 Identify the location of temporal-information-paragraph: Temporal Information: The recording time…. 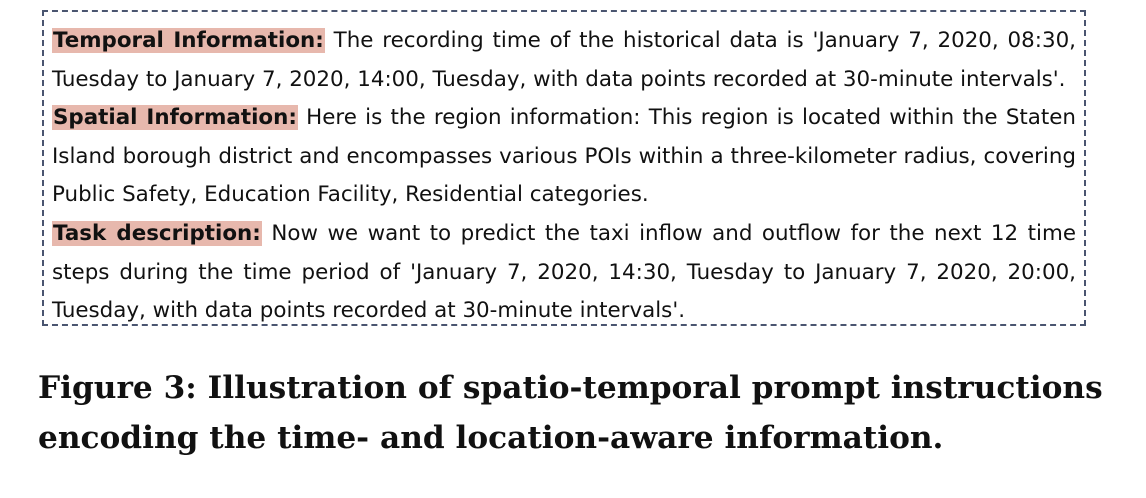
(564, 60).